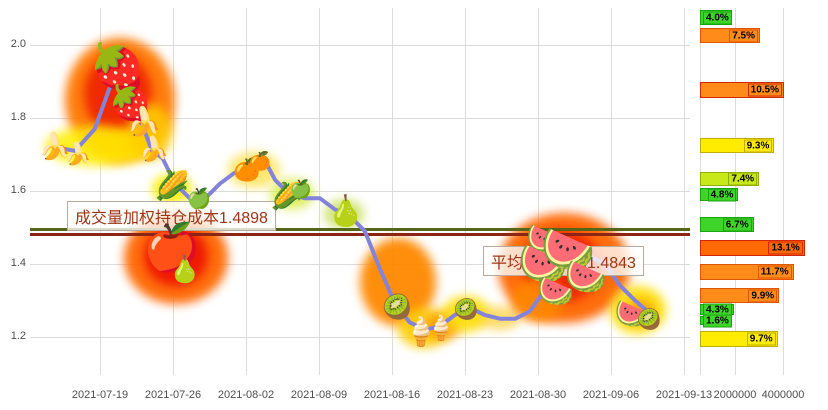 The height and width of the screenshot is (410, 828). Describe the element at coordinates (684, 395) in the screenshot. I see `x-axis-label: 2021-09-13` at that location.